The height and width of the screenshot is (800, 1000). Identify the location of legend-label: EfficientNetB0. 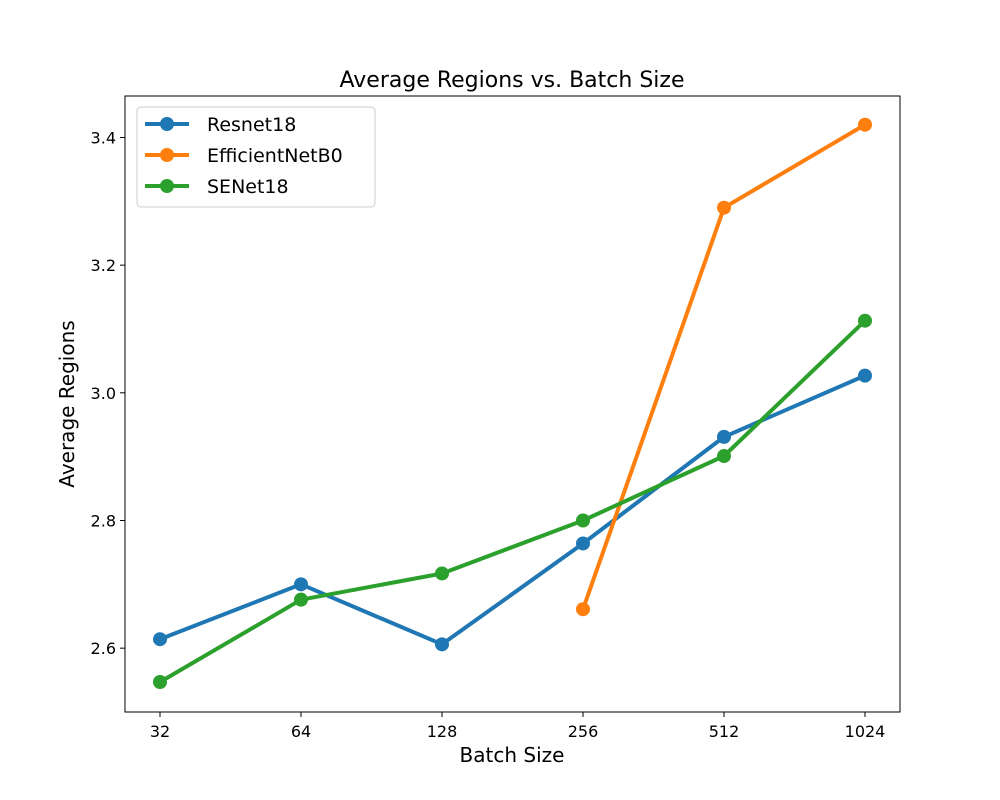
(275, 156).